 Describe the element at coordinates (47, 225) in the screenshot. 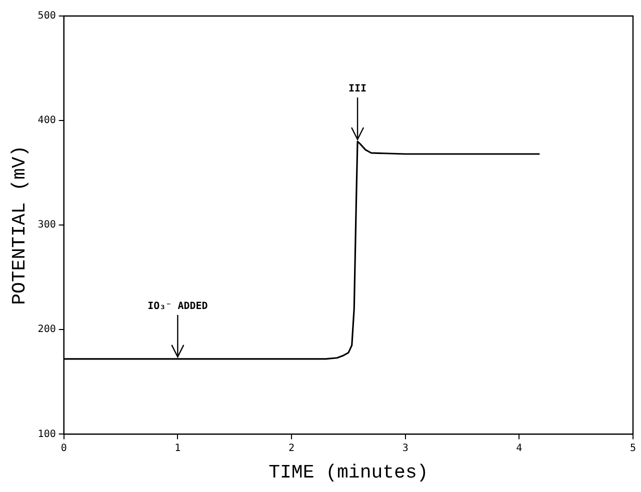

I see `y-tick-label: 300` at that location.